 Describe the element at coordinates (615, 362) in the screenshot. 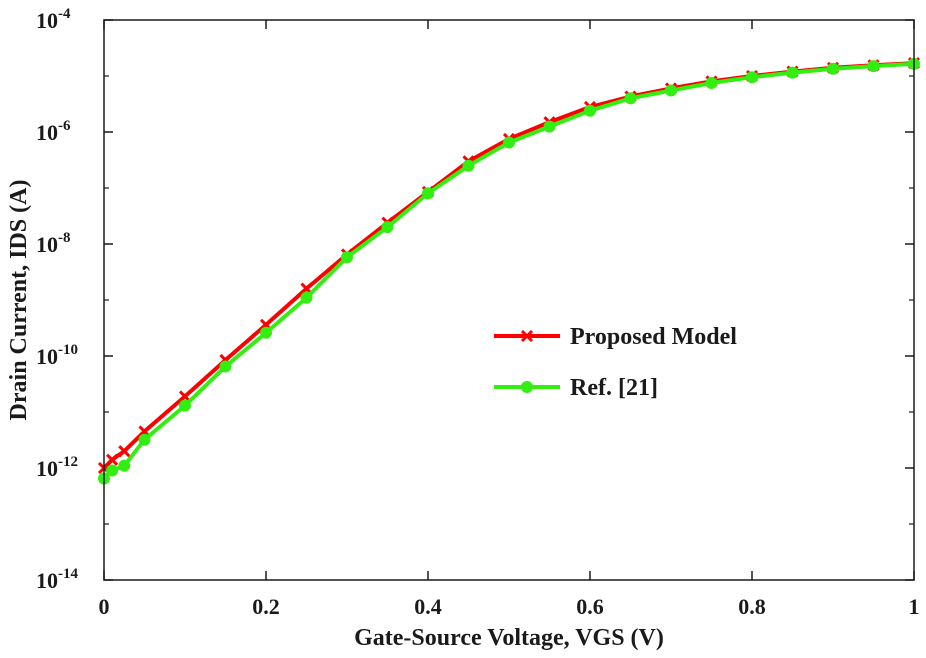

I see `legend: Proposed Model Ref. [21]` at that location.